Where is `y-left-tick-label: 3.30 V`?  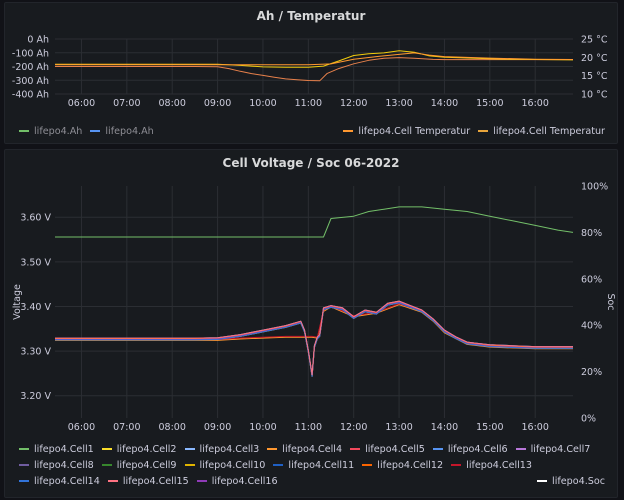 y-left-tick-label: 3.30 V is located at coordinates (35, 352).